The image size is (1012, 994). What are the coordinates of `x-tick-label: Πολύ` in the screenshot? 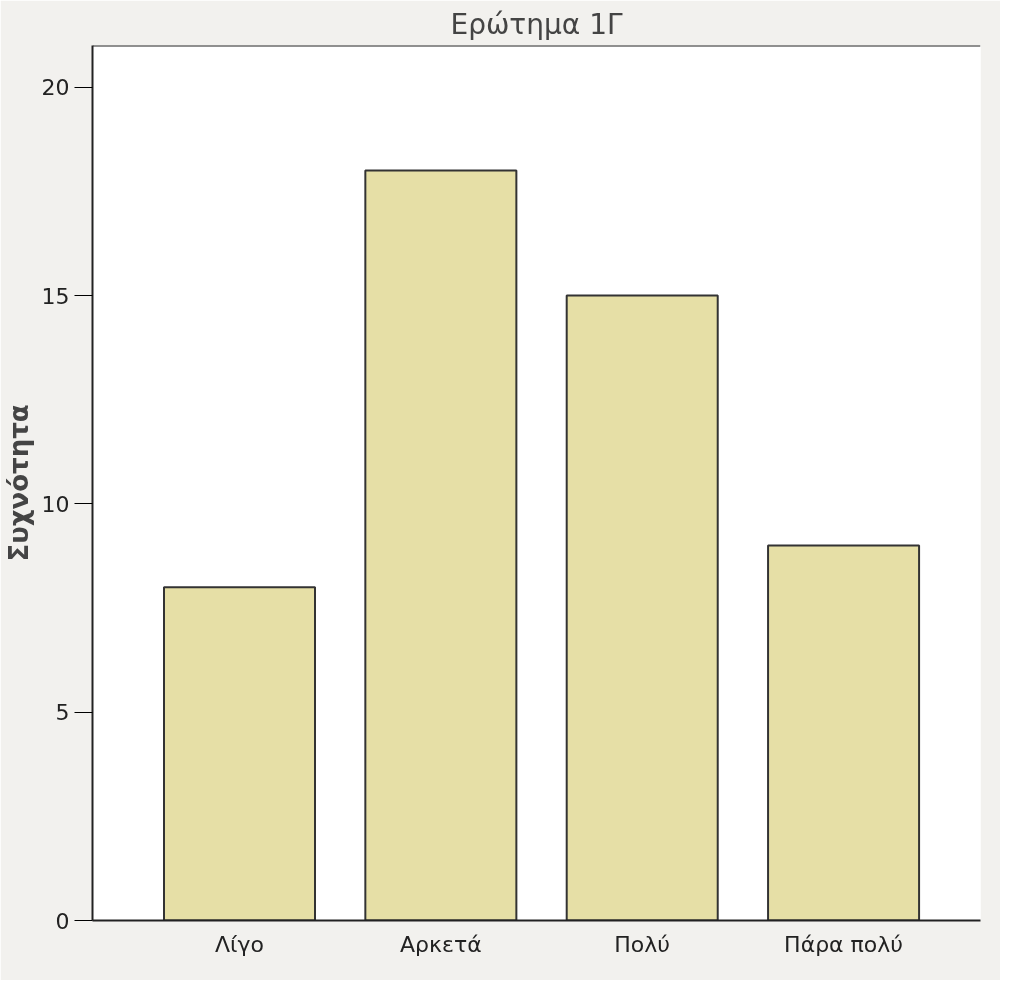 It's located at (642, 944).